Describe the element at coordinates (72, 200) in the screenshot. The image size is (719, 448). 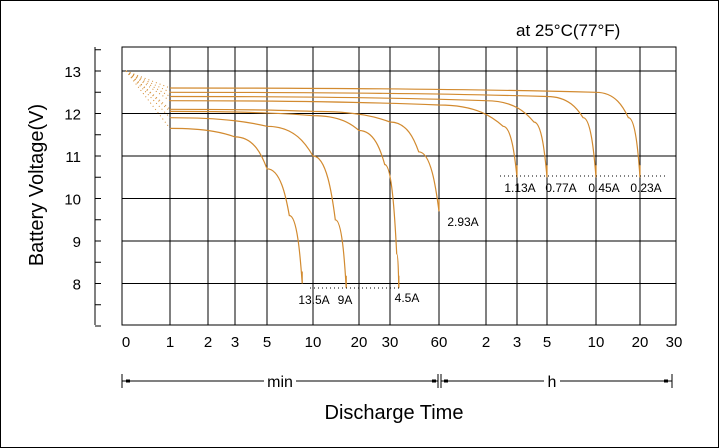
I see `y-tick-label: 10` at that location.